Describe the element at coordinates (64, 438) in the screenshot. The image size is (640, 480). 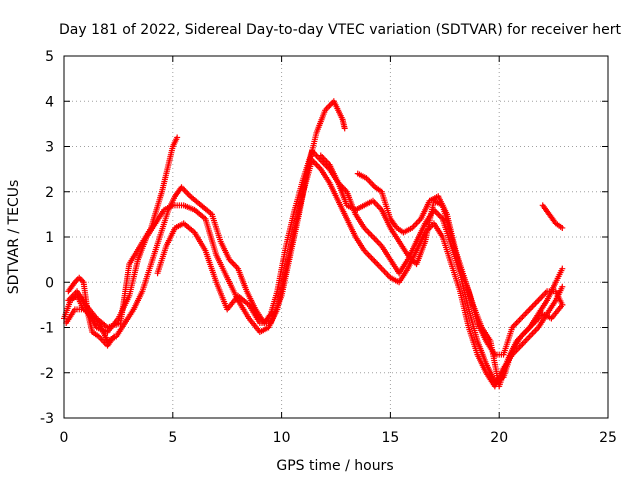
I see `x-tick-label: 0` at that location.